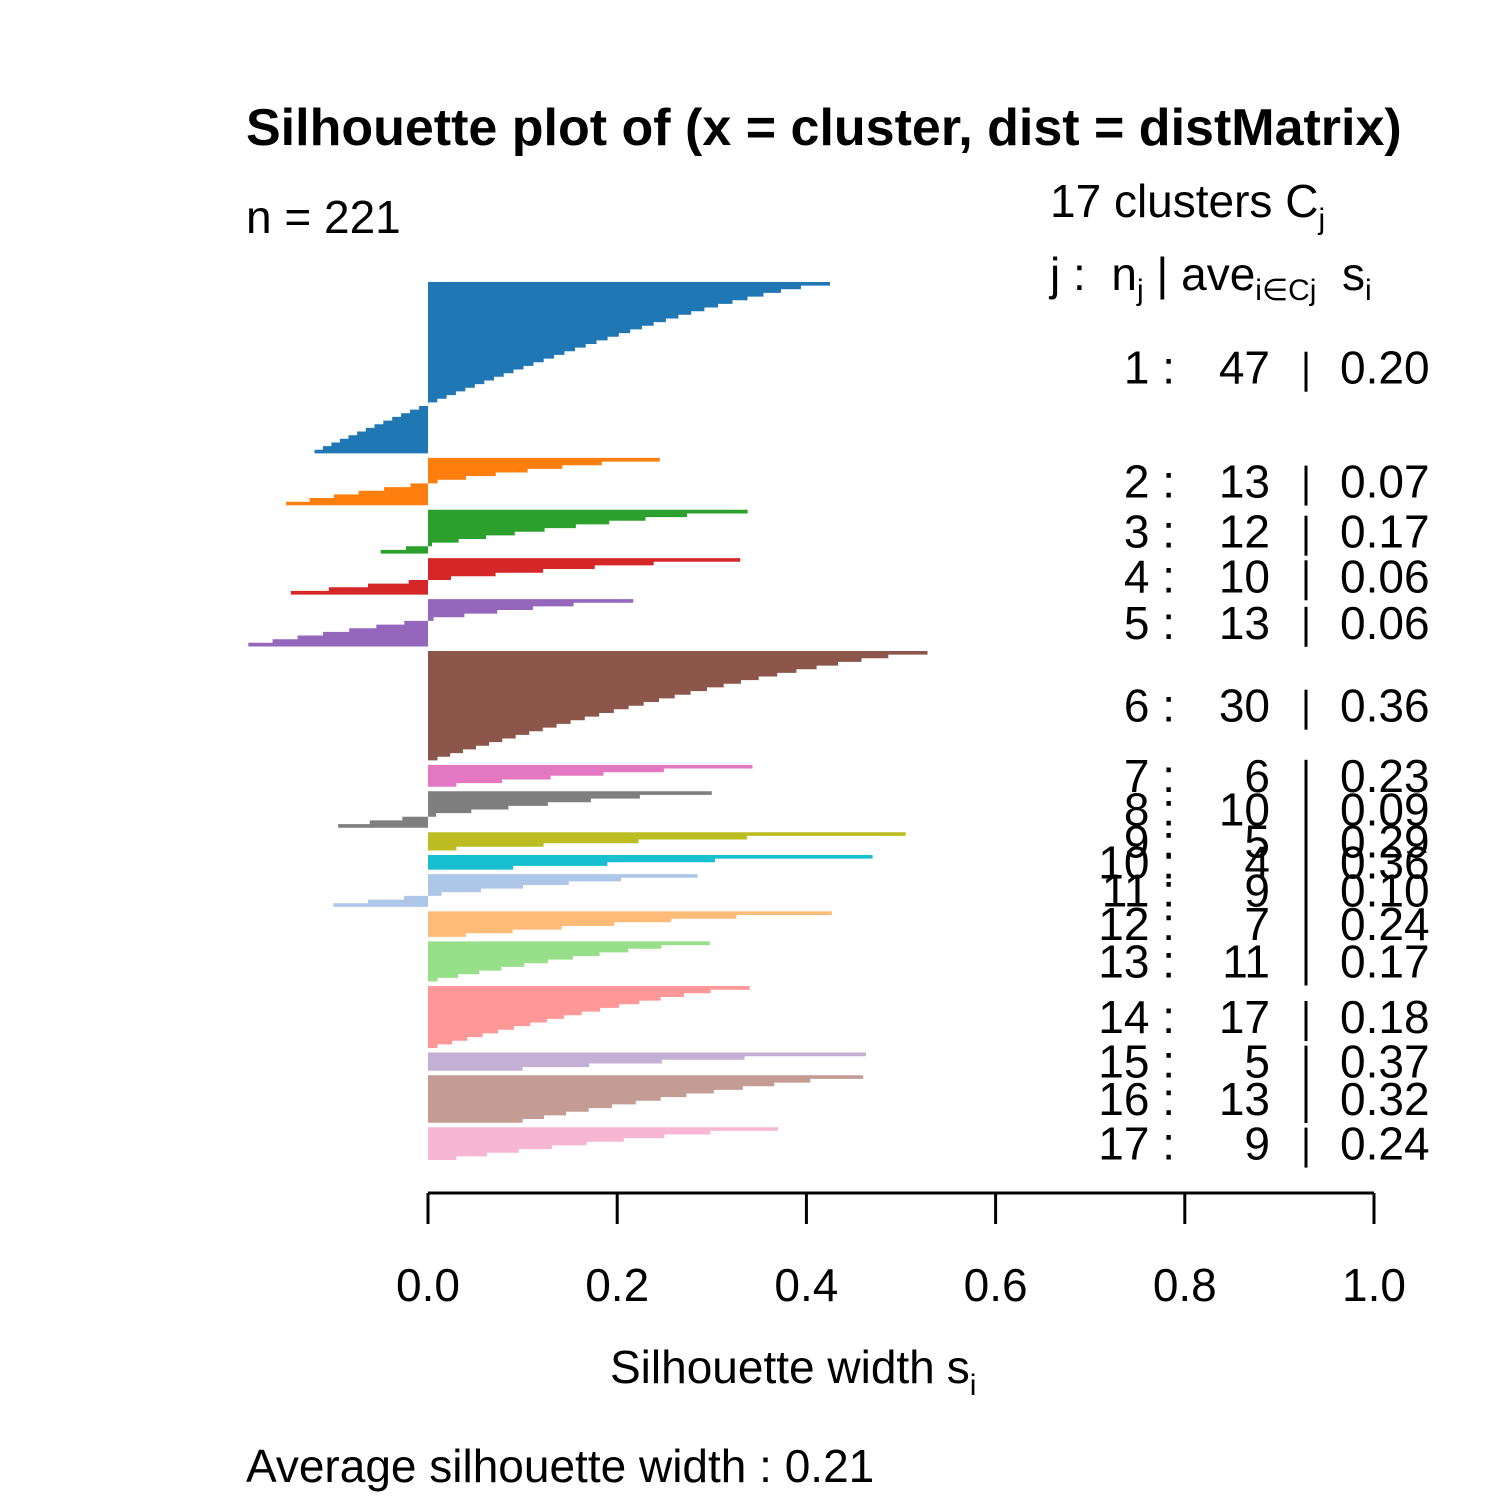 This screenshot has height=1500, width=1500. Describe the element at coordinates (1149, 368) in the screenshot. I see `cluster-label-id-1: 1 :` at that location.